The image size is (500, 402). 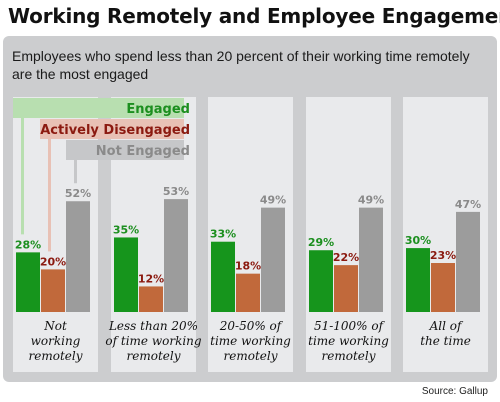 I want to click on bar-value-label: 30%, so click(x=418, y=240).